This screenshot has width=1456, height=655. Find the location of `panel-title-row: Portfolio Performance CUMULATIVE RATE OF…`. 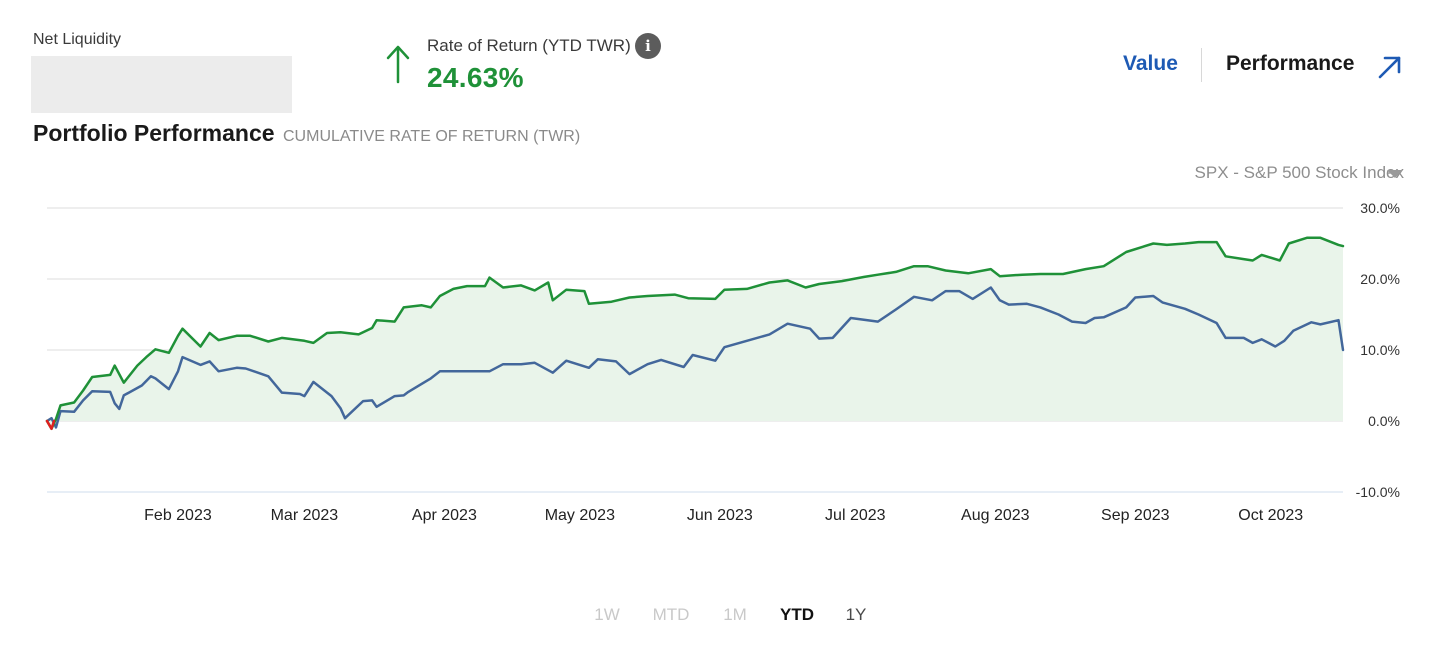

panel-title-row: Portfolio Performance CUMULATIVE RATE OF… is located at coordinates (306, 133).